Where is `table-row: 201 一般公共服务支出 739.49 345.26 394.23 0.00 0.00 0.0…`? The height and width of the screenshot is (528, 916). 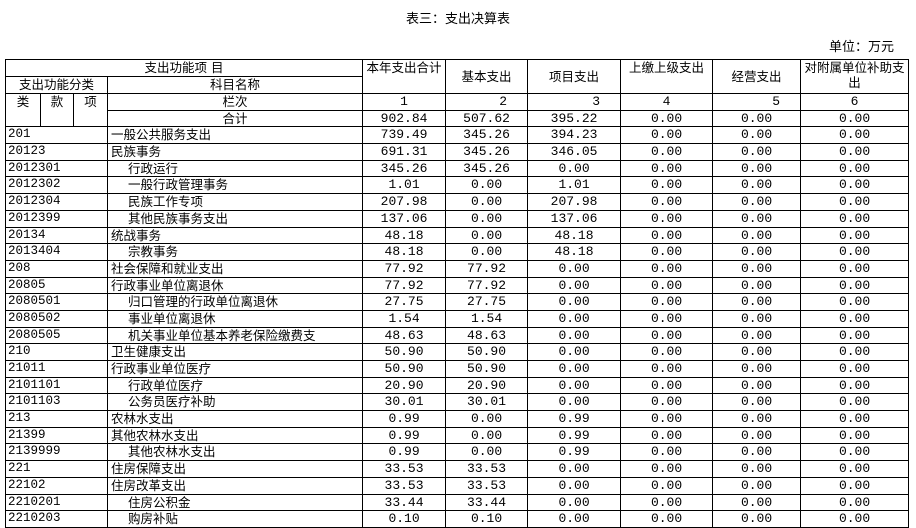
table-row: 201 一般公共服务支出 739.49 345.26 394.23 0.00 0.00 0.0… is located at coordinates (457, 135).